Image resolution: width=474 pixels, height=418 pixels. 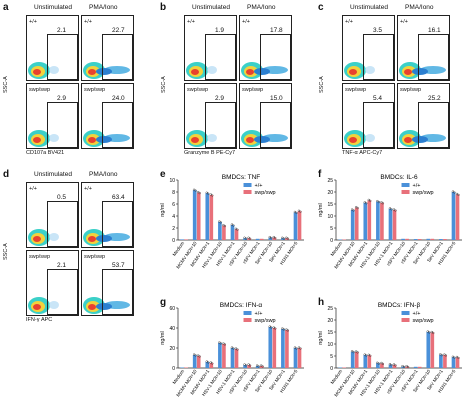 I want to click on y-axis-label: ng/ml, so click(x=321, y=209).